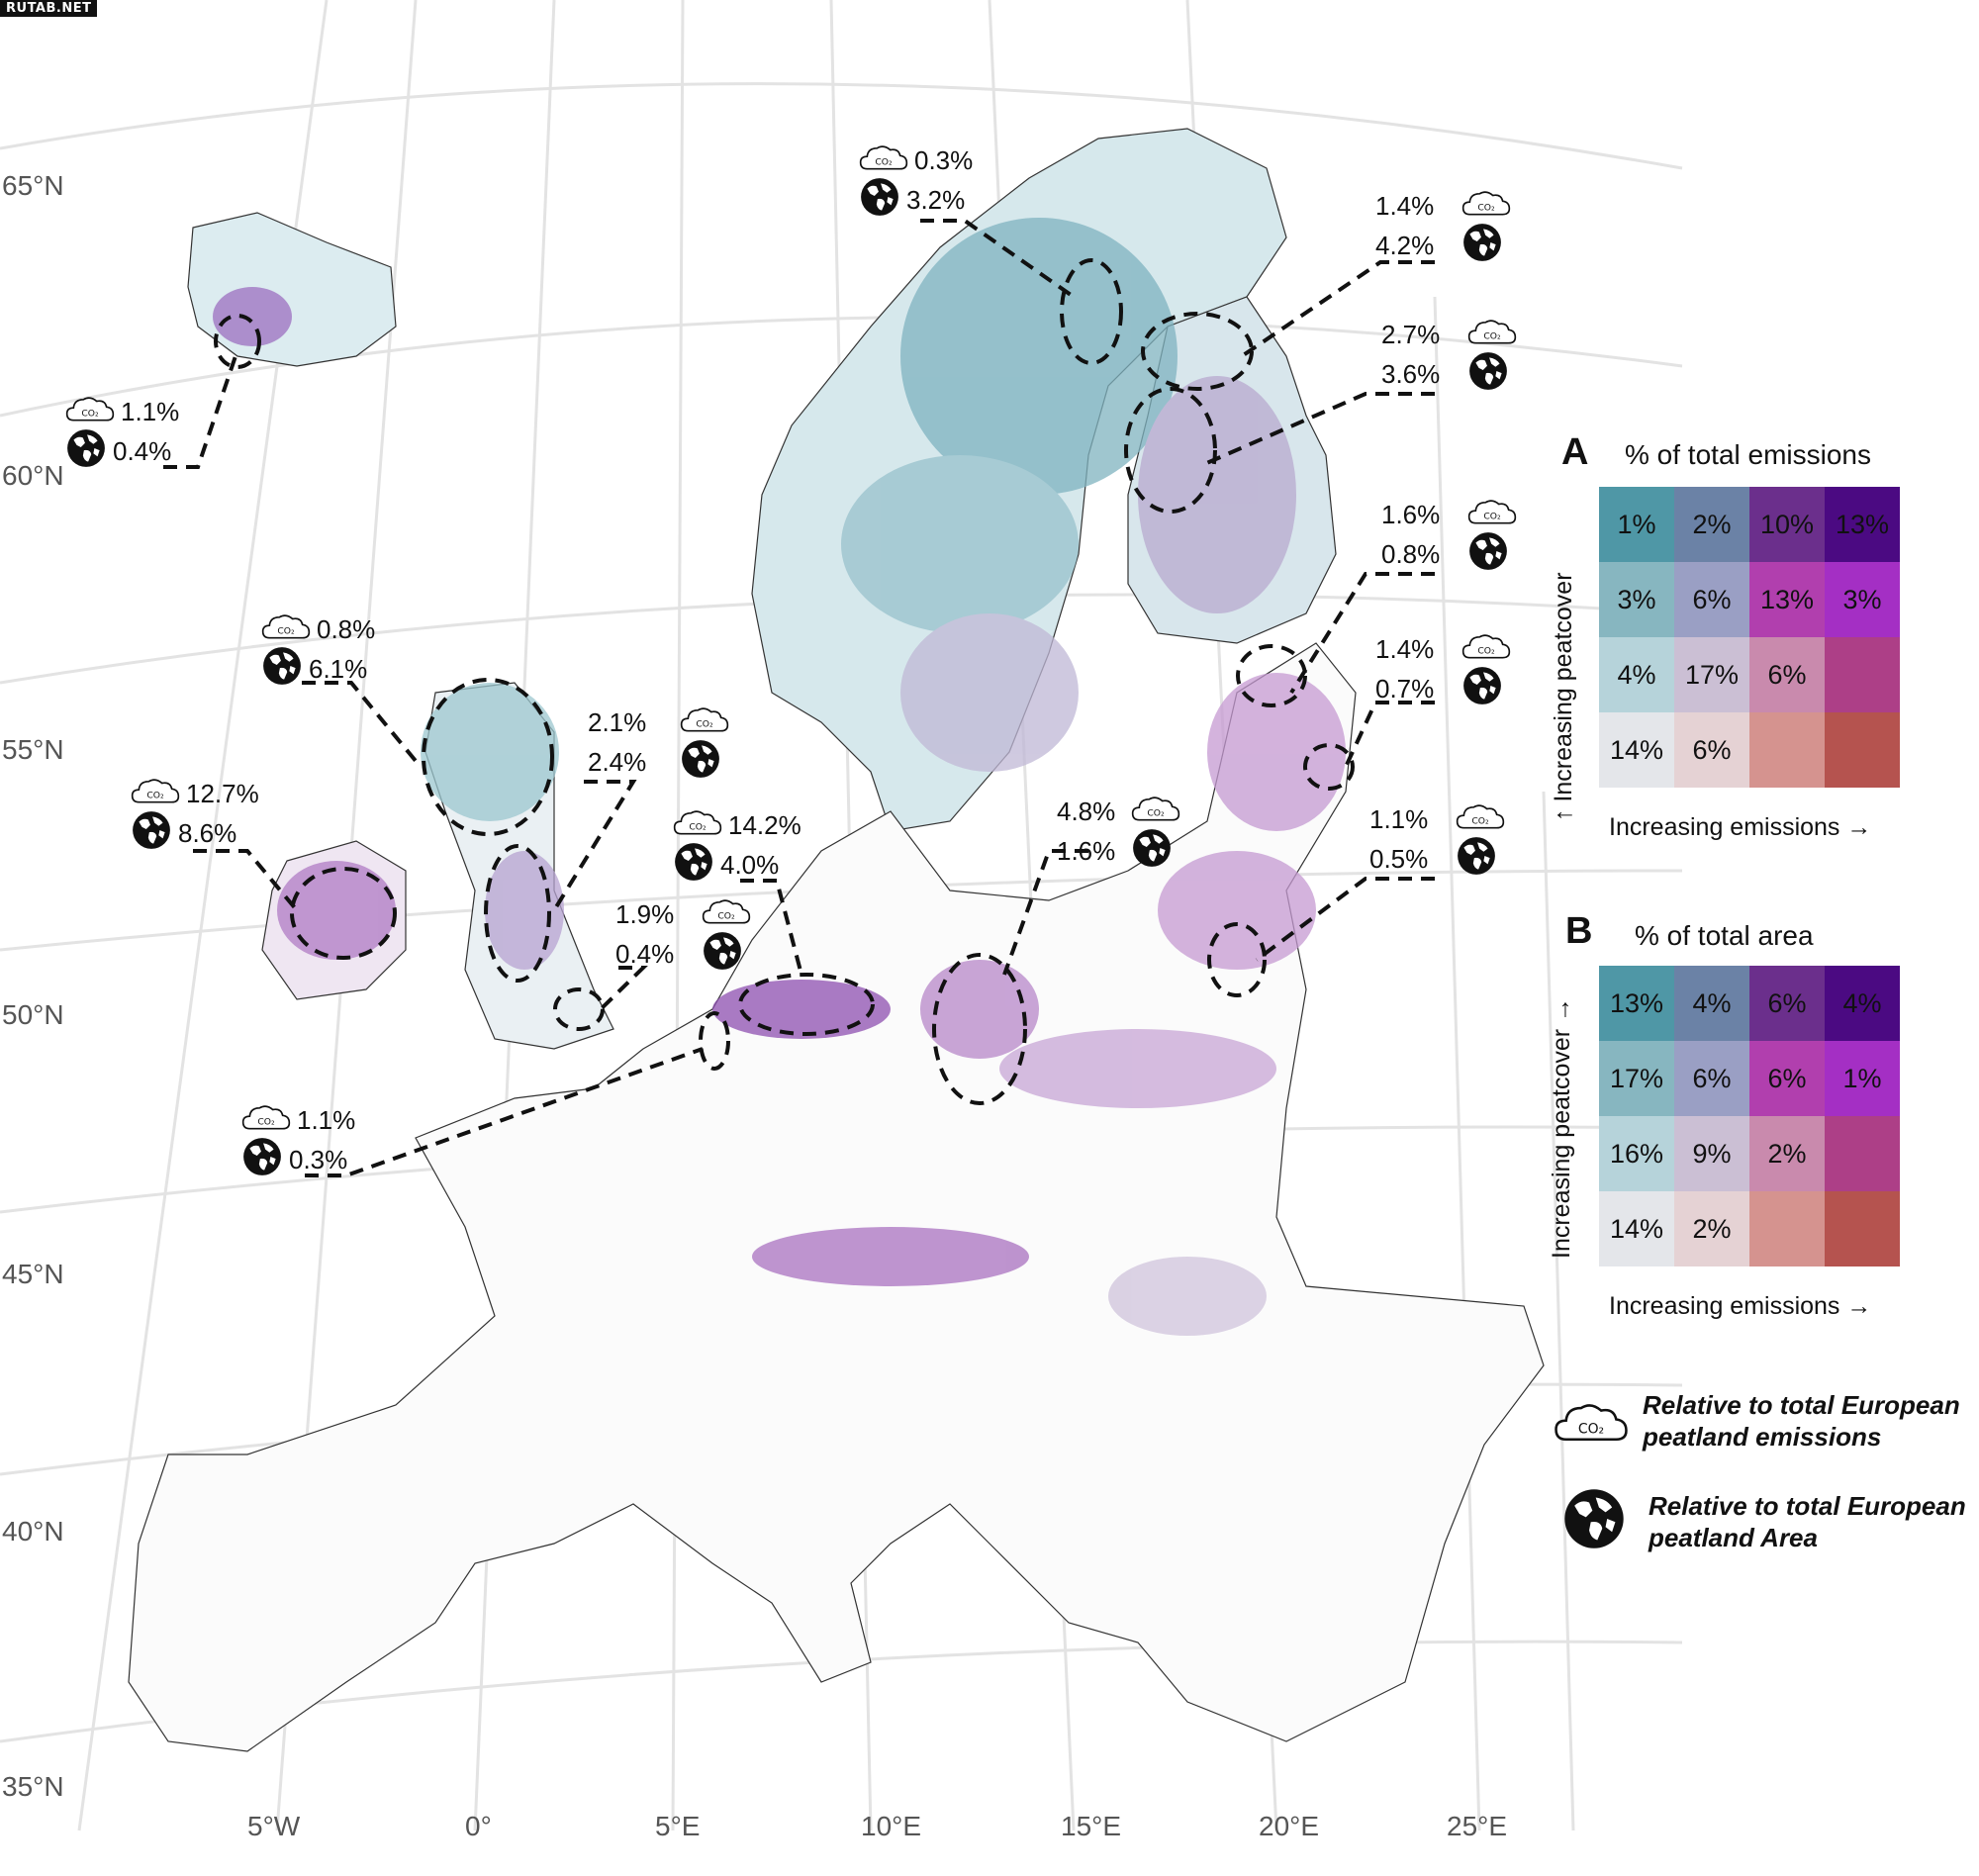 The height and width of the screenshot is (1876, 1979). Describe the element at coordinates (645, 953) in the screenshot. I see `area-value: 0.4%` at that location.